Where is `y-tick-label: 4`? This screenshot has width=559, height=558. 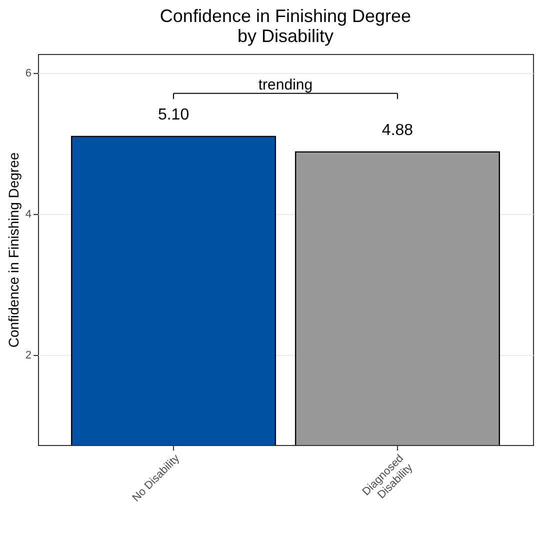
y-tick-label: 4 is located at coordinates (28, 214).